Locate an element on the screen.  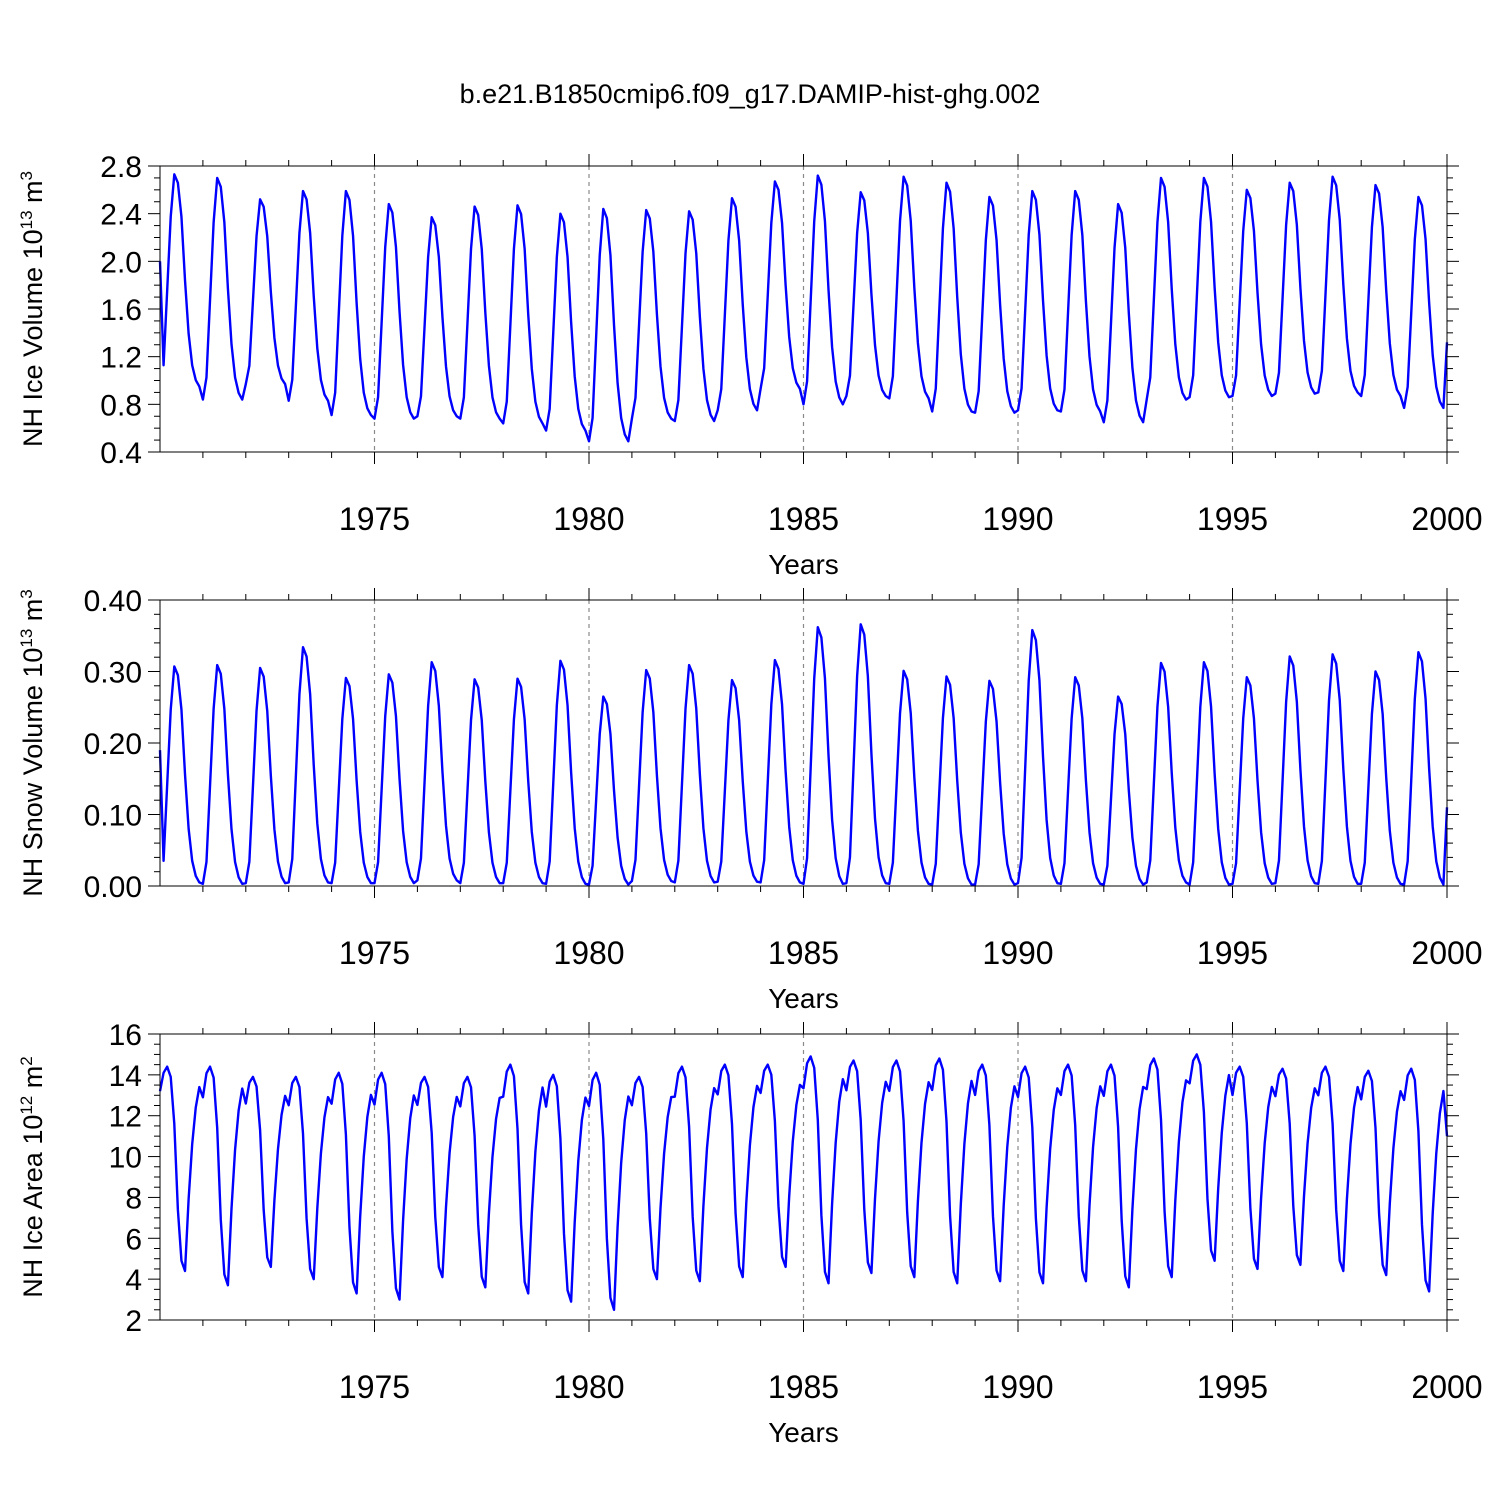
y-tick-label: 14 is located at coordinates (125, 1076).